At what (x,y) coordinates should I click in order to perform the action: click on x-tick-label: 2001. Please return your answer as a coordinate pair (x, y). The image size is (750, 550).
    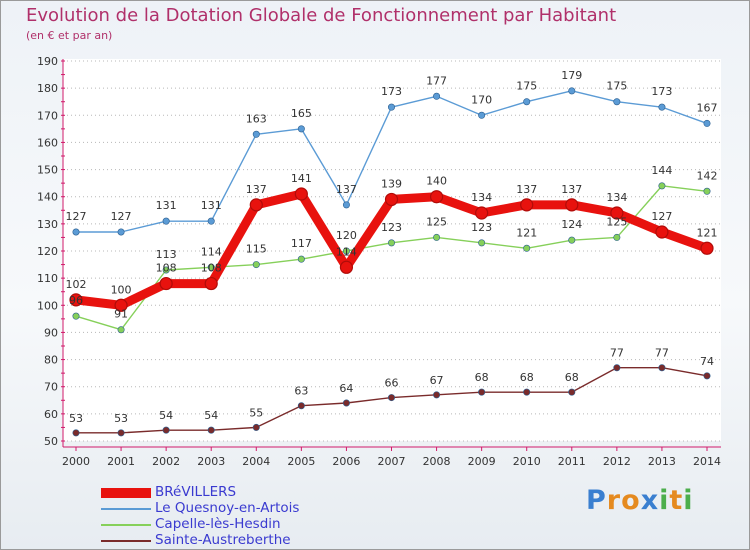
    Looking at the image, I should click on (121, 461).